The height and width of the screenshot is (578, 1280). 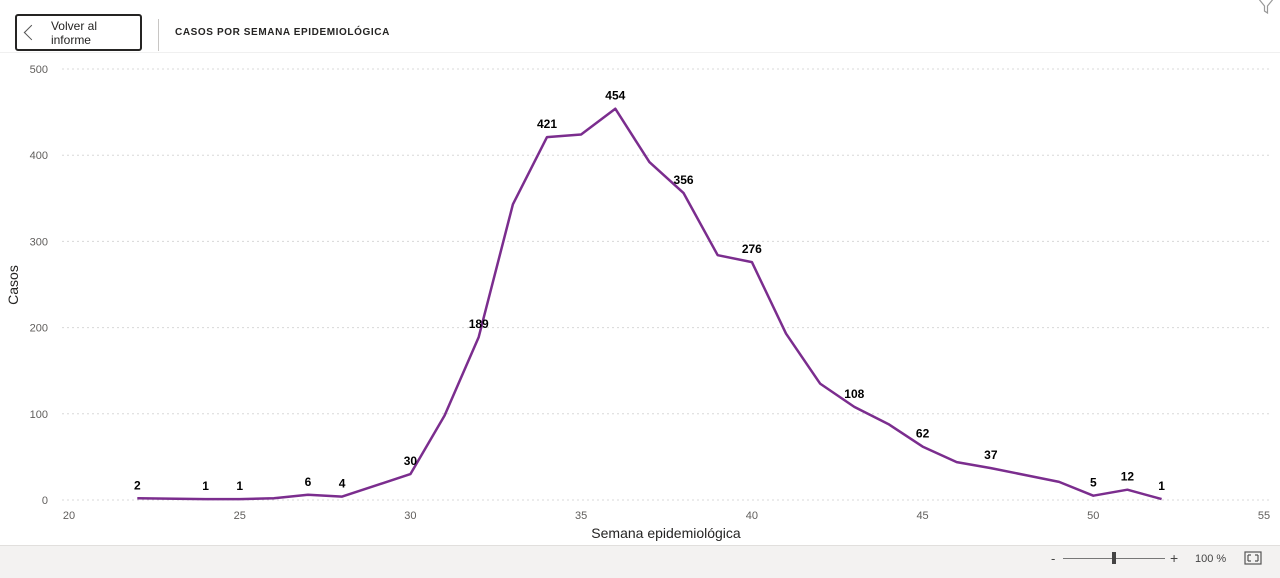 I want to click on fit-to-page-icon, so click(x=1253, y=558).